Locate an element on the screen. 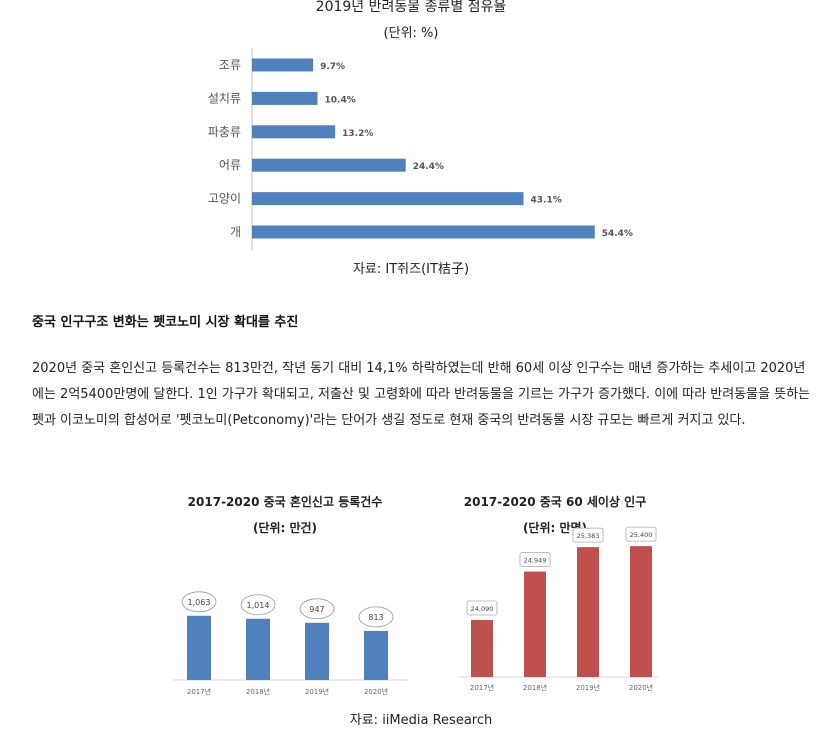 The height and width of the screenshot is (732, 822). chart1-category-label: 고양이 is located at coordinates (224, 199).